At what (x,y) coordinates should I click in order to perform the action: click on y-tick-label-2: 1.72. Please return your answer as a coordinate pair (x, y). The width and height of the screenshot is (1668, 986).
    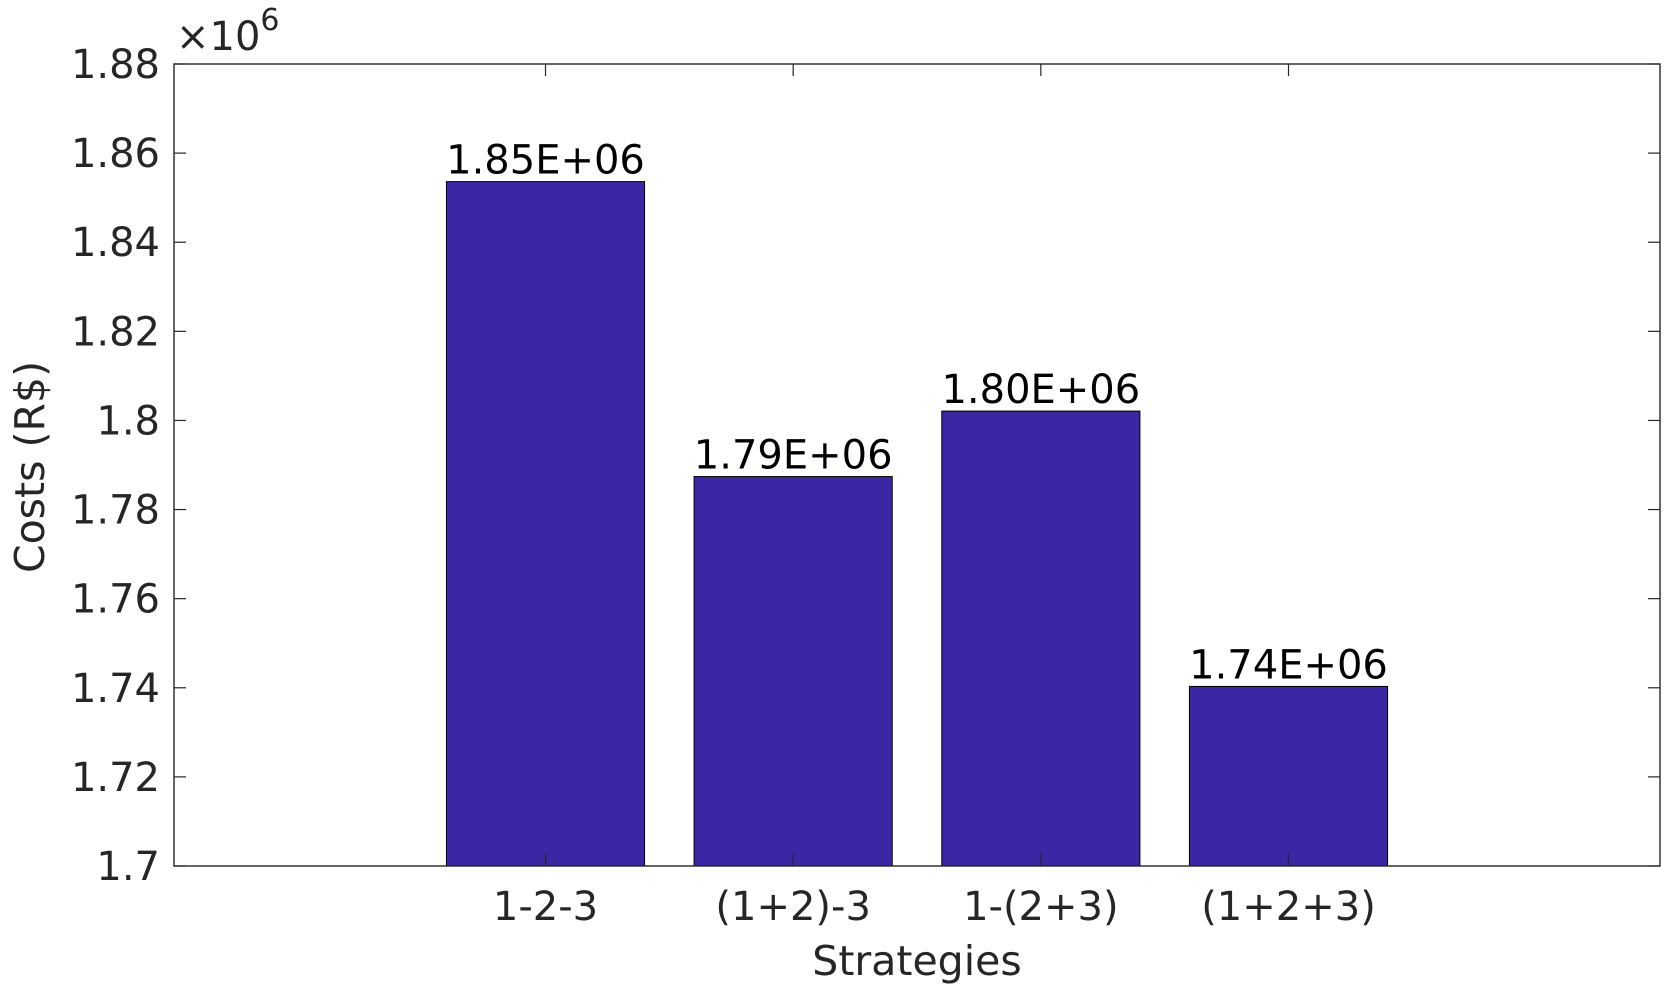
    Looking at the image, I should click on (115, 778).